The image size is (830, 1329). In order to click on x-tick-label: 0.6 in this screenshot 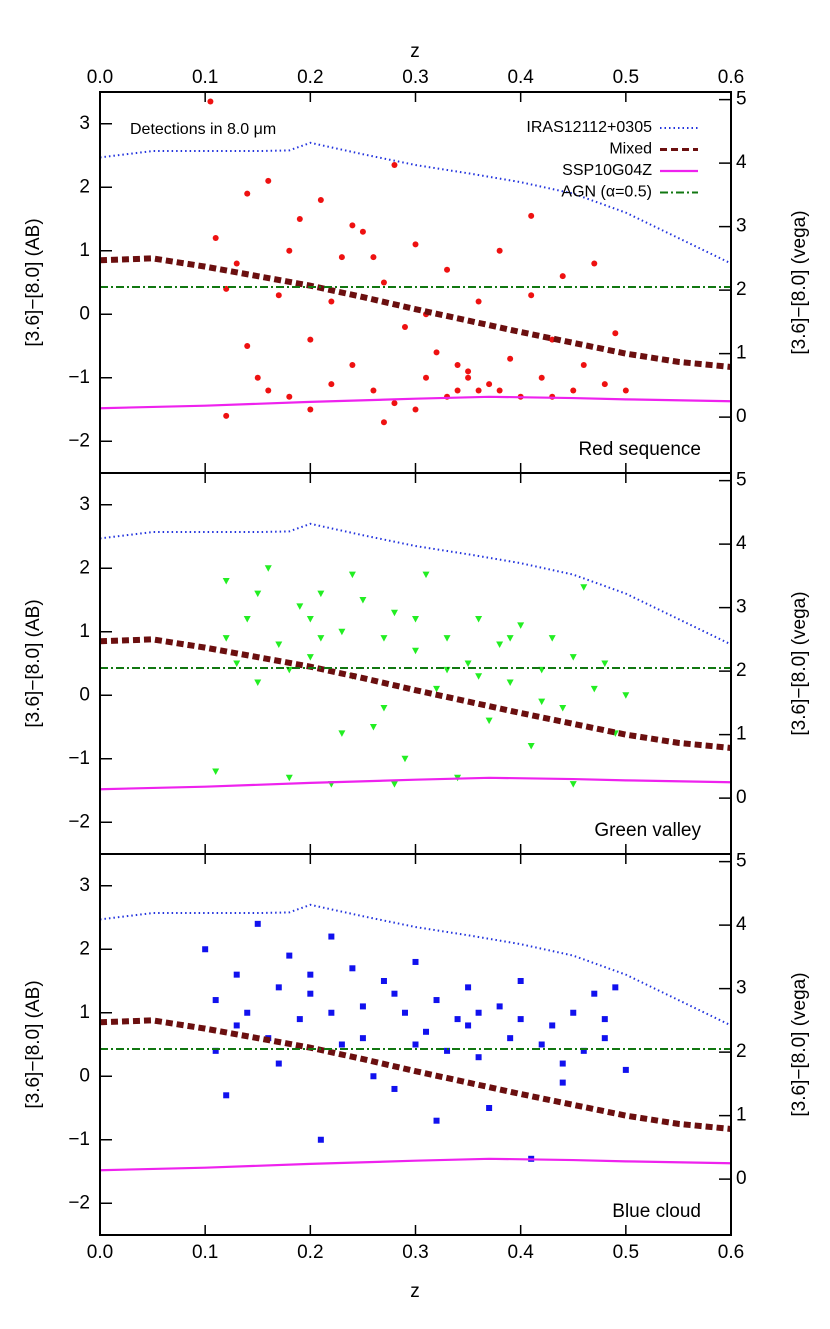, I will do `click(731, 1252)`.